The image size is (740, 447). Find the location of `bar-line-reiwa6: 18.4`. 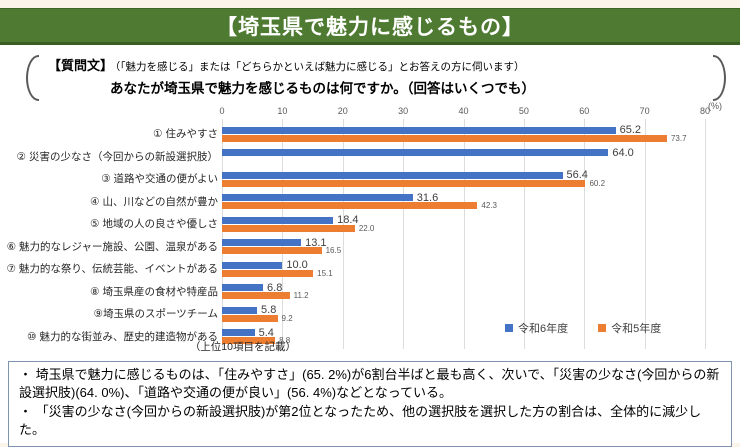

bar-line-reiwa6: 18.4 is located at coordinates (481, 220).